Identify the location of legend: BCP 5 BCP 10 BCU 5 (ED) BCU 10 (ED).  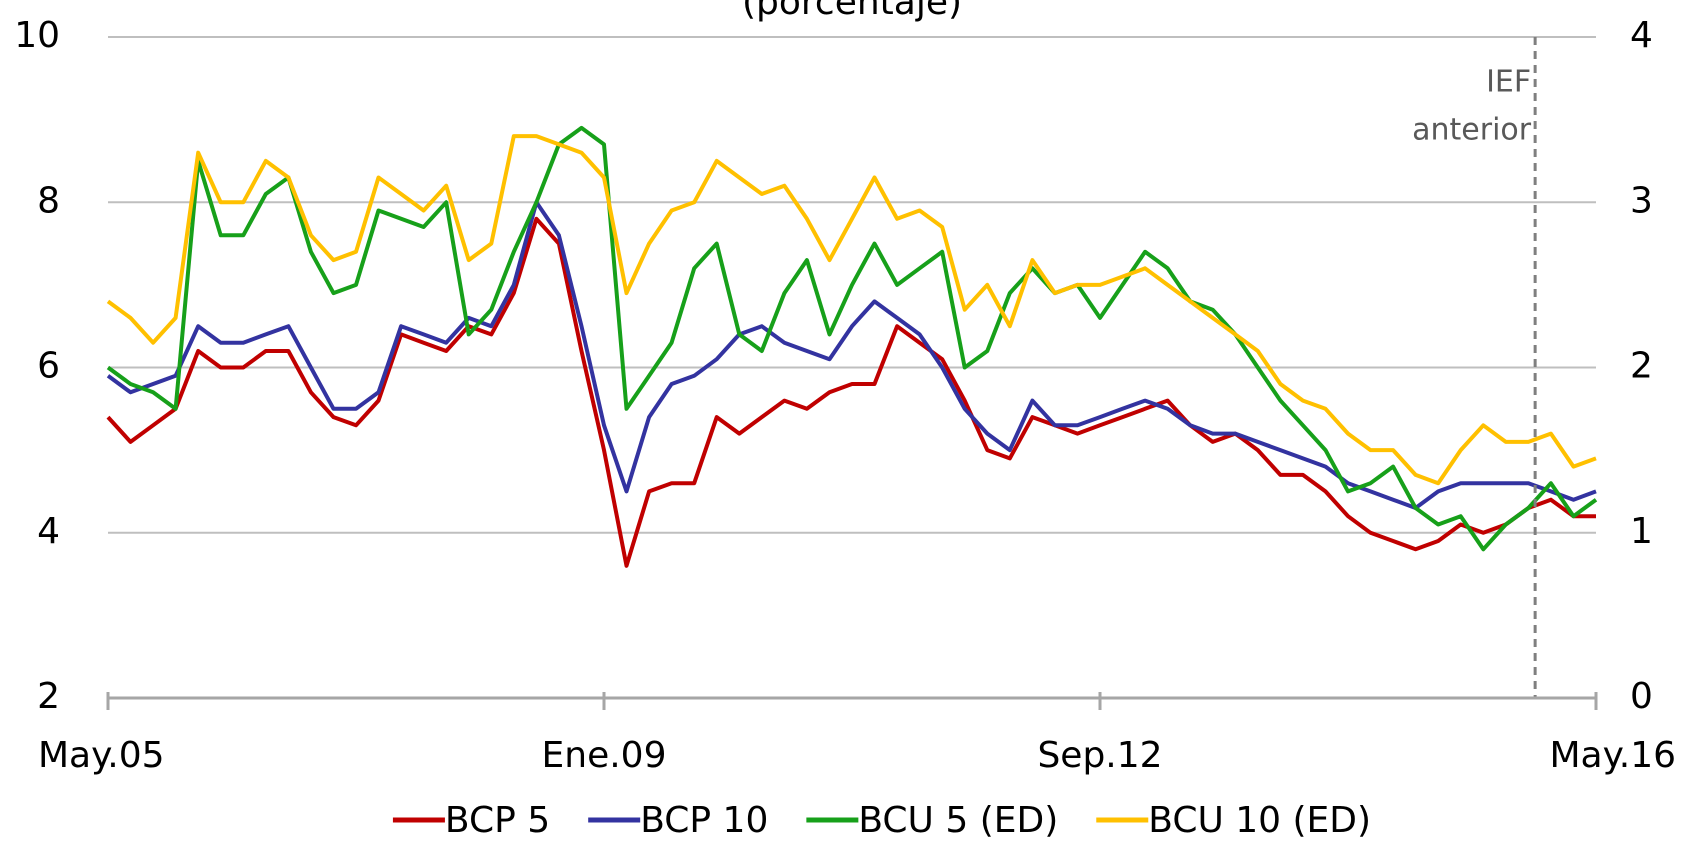
(881, 820).